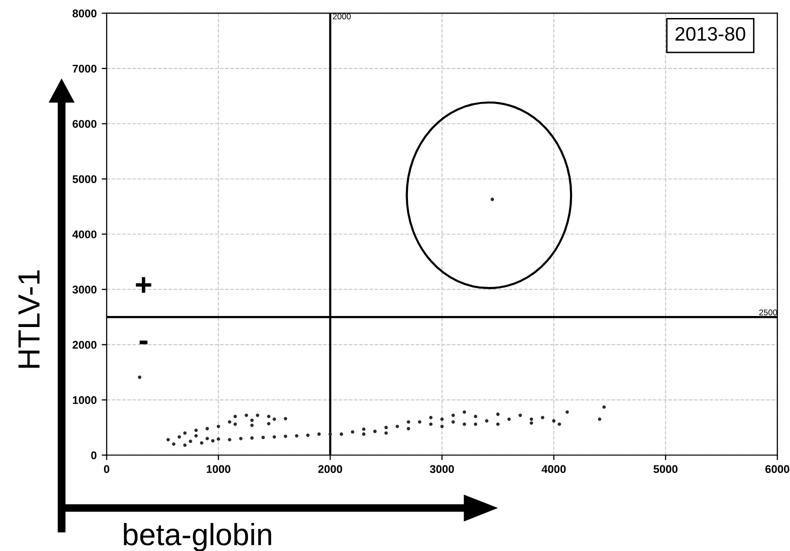 The width and height of the screenshot is (790, 551). Describe the element at coordinates (144, 342) in the screenshot. I see `annotation: -` at that location.